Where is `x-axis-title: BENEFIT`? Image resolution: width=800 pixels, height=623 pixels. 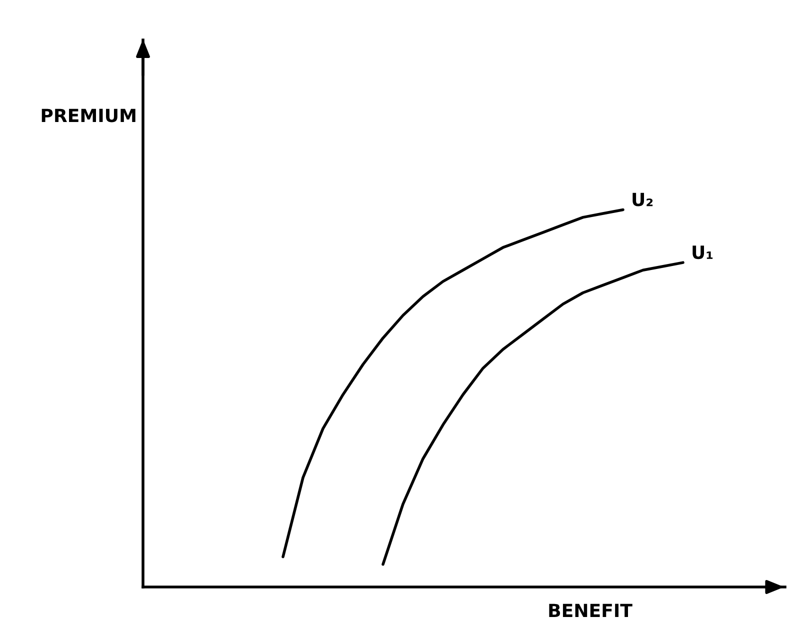 x-axis-title: BENEFIT is located at coordinates (590, 610).